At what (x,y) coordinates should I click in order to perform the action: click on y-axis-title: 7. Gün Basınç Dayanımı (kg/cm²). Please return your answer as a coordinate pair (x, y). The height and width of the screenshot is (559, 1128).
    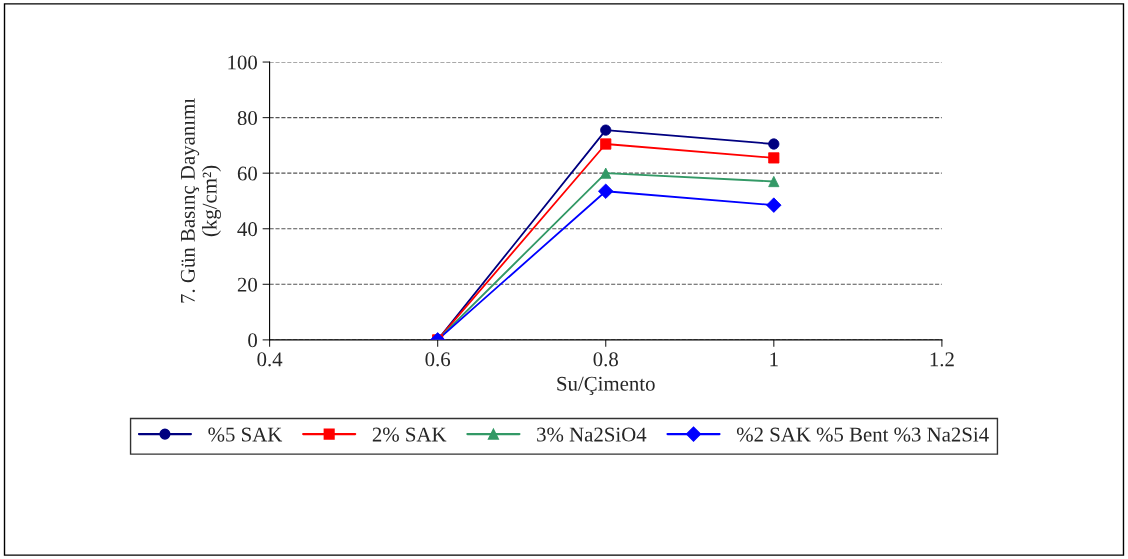
    Looking at the image, I should click on (200, 200).